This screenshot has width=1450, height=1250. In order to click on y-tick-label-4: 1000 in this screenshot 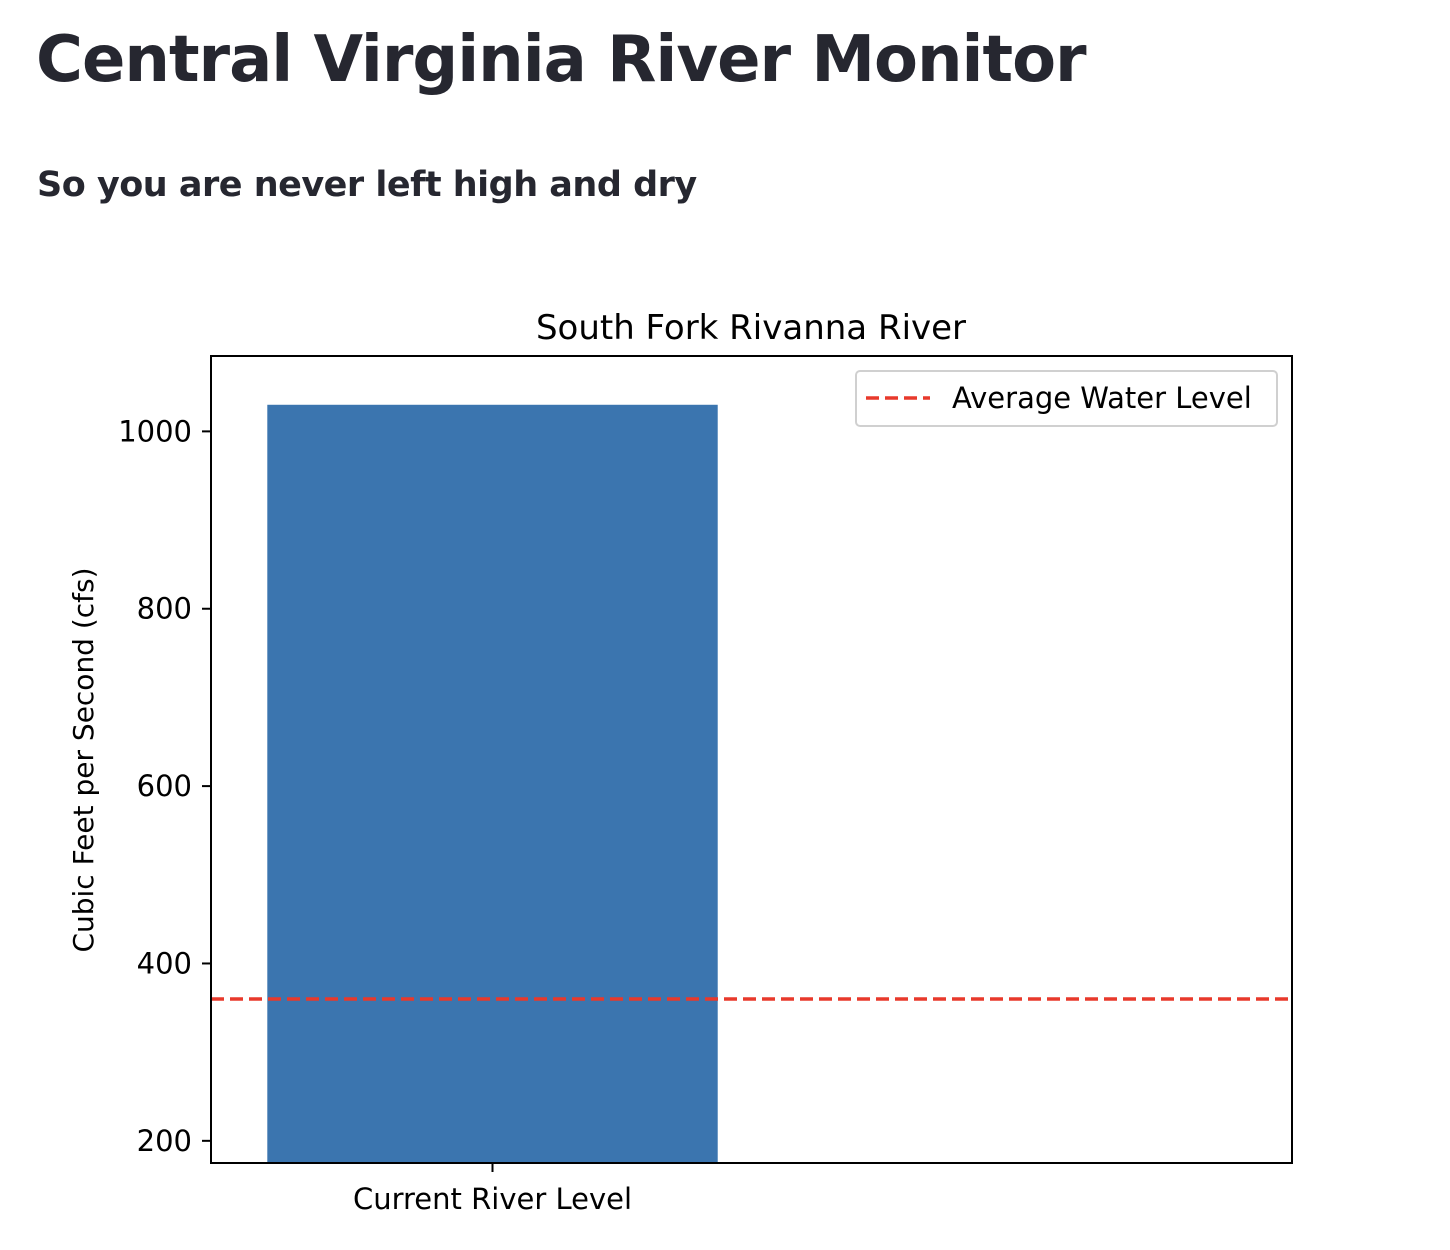, I will do `click(155, 431)`.